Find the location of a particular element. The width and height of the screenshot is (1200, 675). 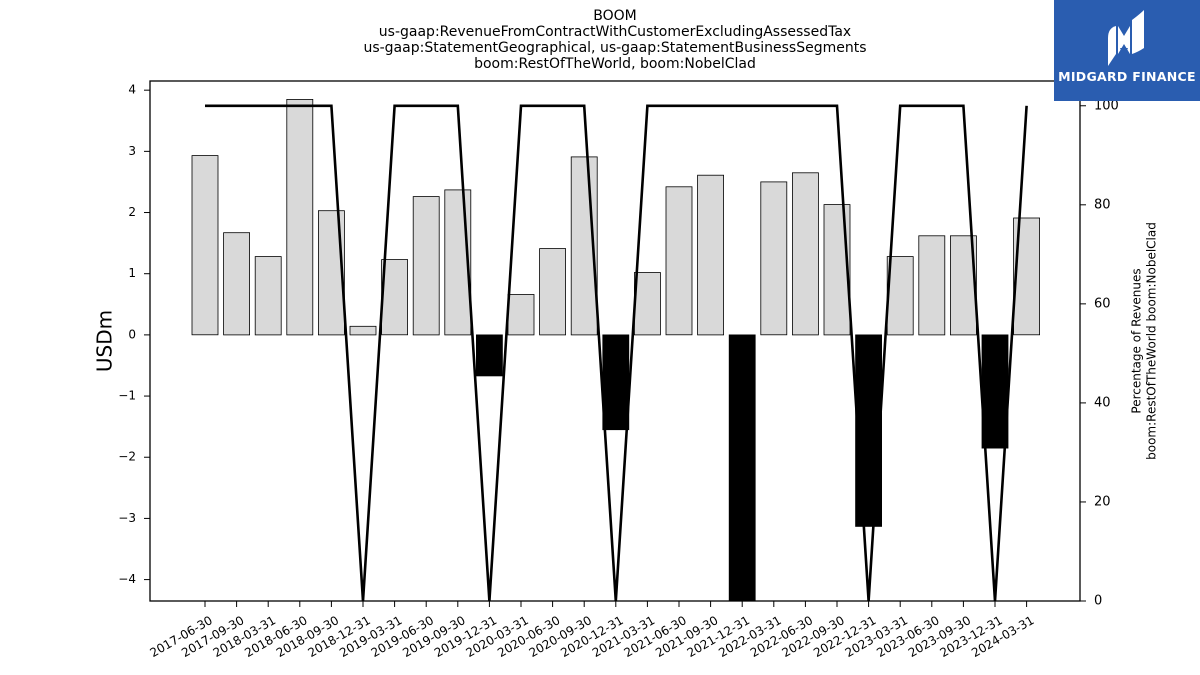

y2-tick-label: 80 is located at coordinates (1102, 204).